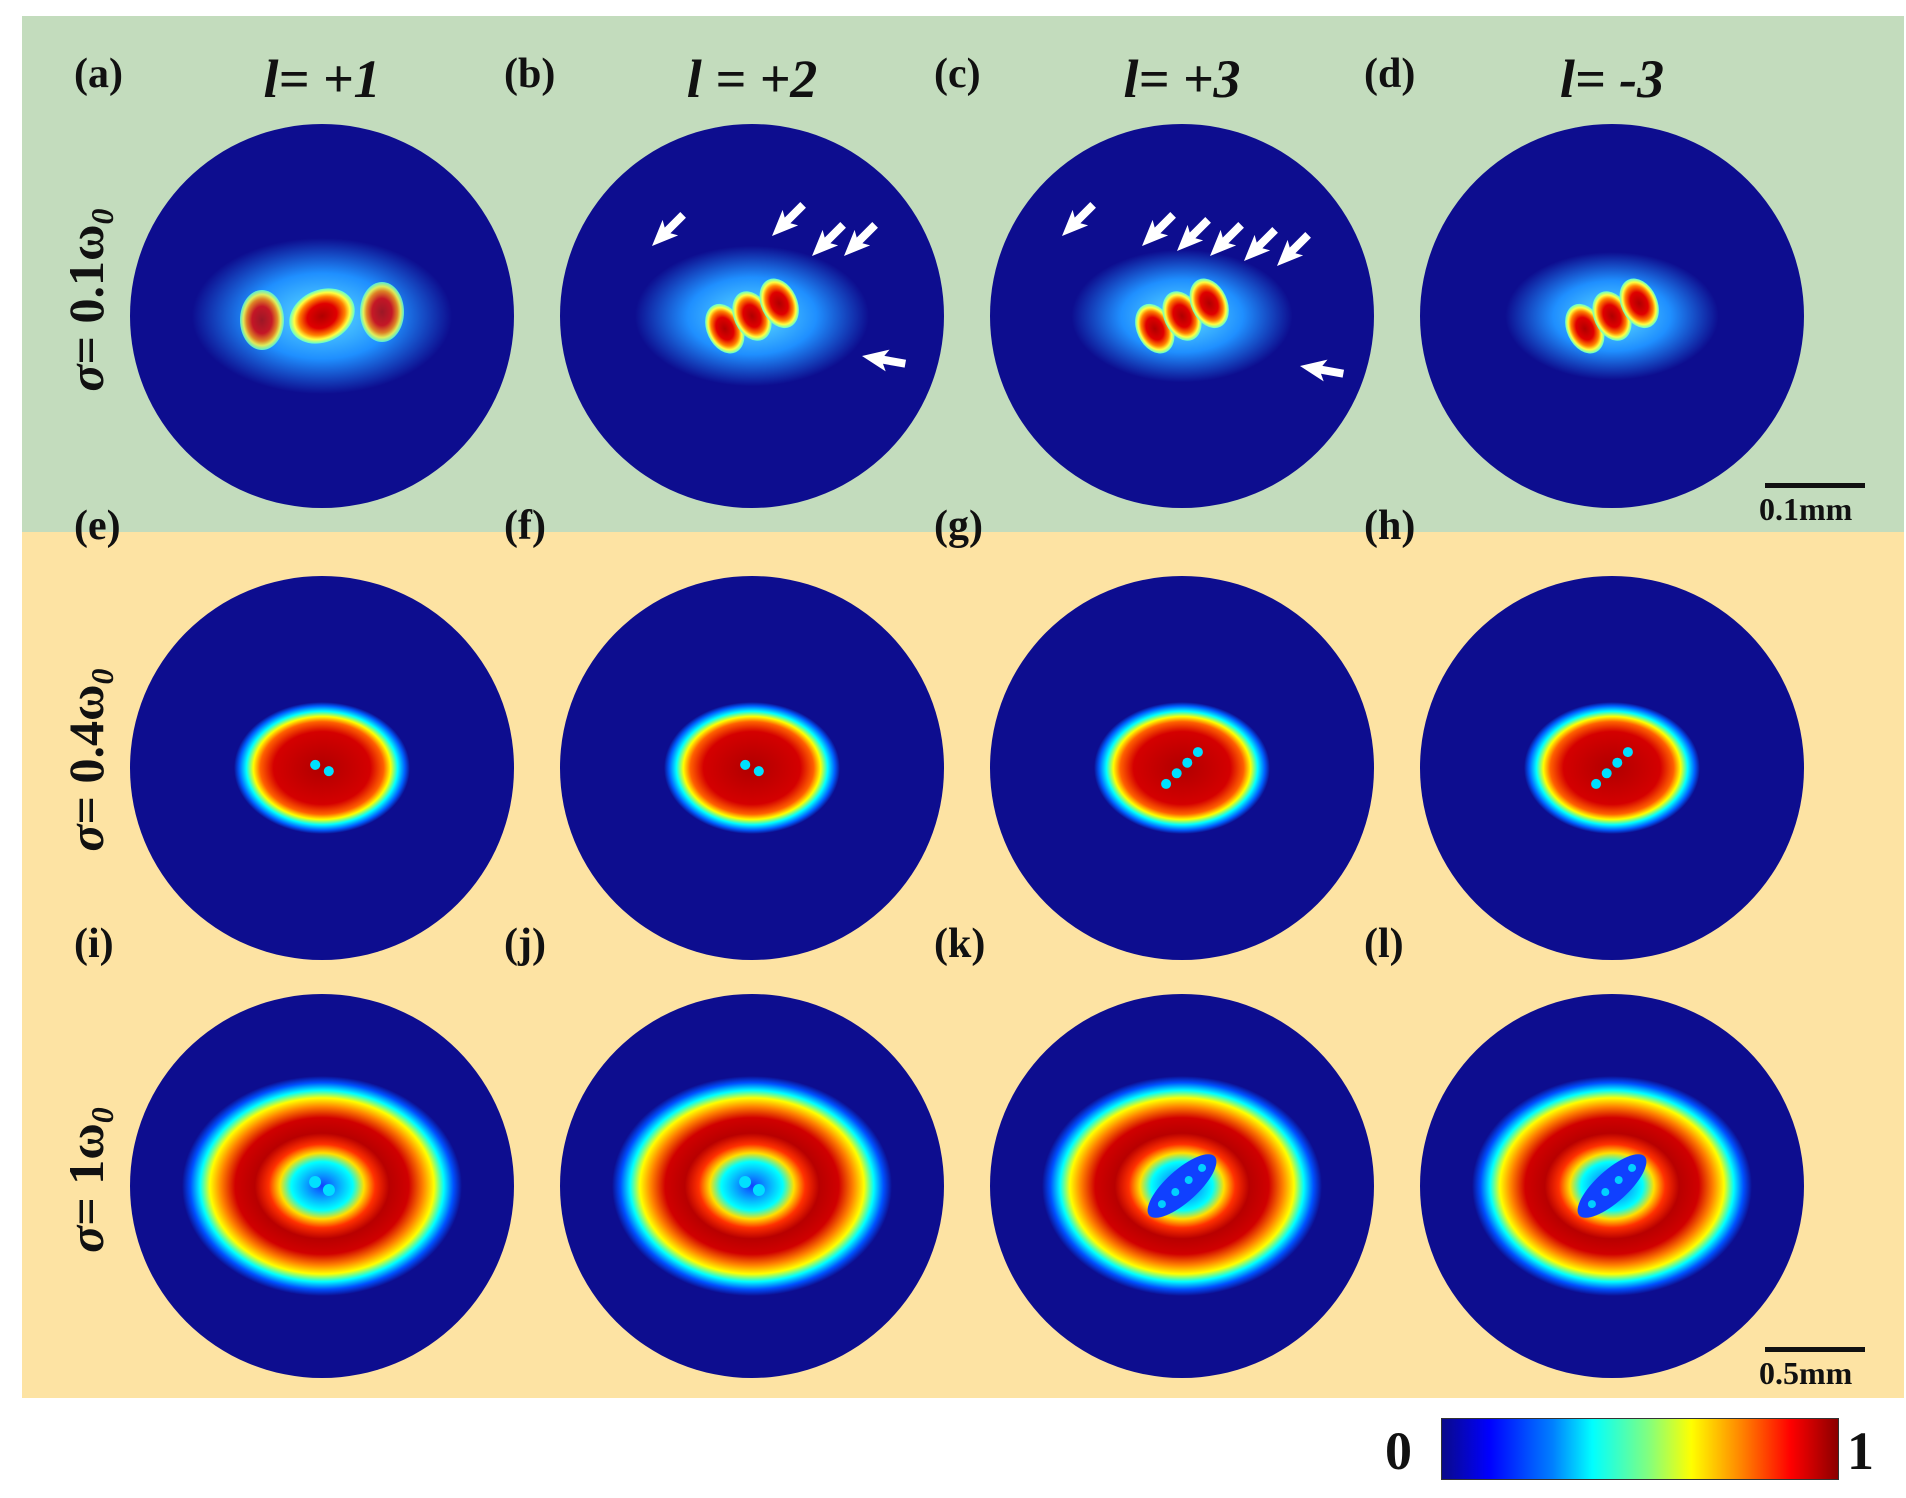 The image size is (1906, 1498). I want to click on intensity-panel: (k), so click(1154, 1149).